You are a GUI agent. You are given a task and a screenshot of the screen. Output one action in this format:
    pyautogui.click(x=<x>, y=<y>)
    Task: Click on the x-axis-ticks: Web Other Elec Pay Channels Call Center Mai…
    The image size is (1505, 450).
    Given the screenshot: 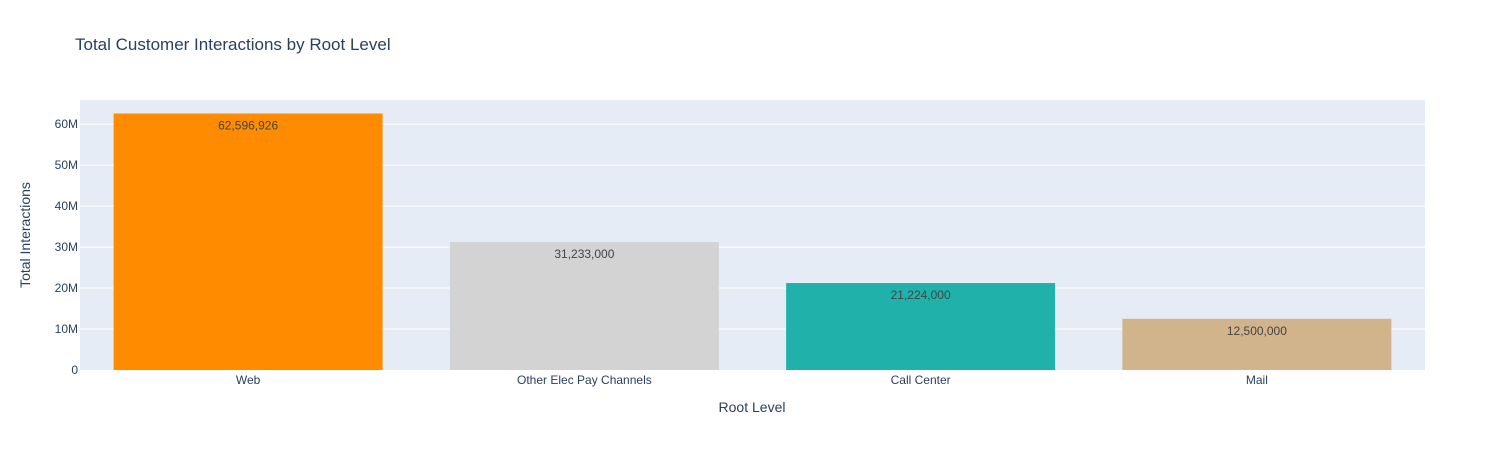 What is the action you would take?
    pyautogui.click(x=752, y=380)
    